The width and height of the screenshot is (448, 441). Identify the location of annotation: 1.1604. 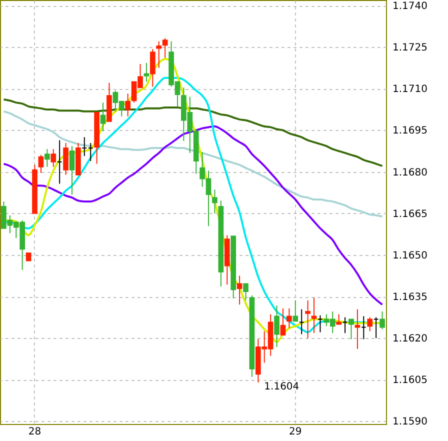
(282, 386).